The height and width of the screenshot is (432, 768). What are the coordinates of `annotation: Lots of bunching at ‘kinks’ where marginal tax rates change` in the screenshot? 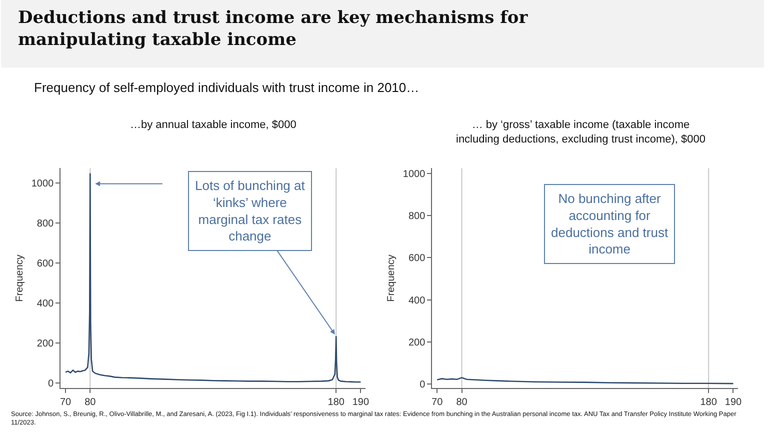 It's located at (250, 211).